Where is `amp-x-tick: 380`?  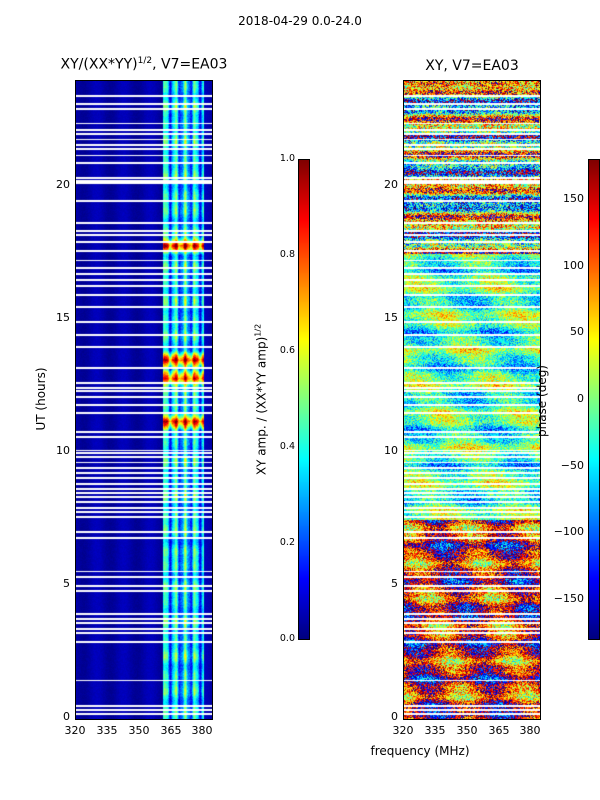 amp-x-tick: 380 is located at coordinates (202, 730).